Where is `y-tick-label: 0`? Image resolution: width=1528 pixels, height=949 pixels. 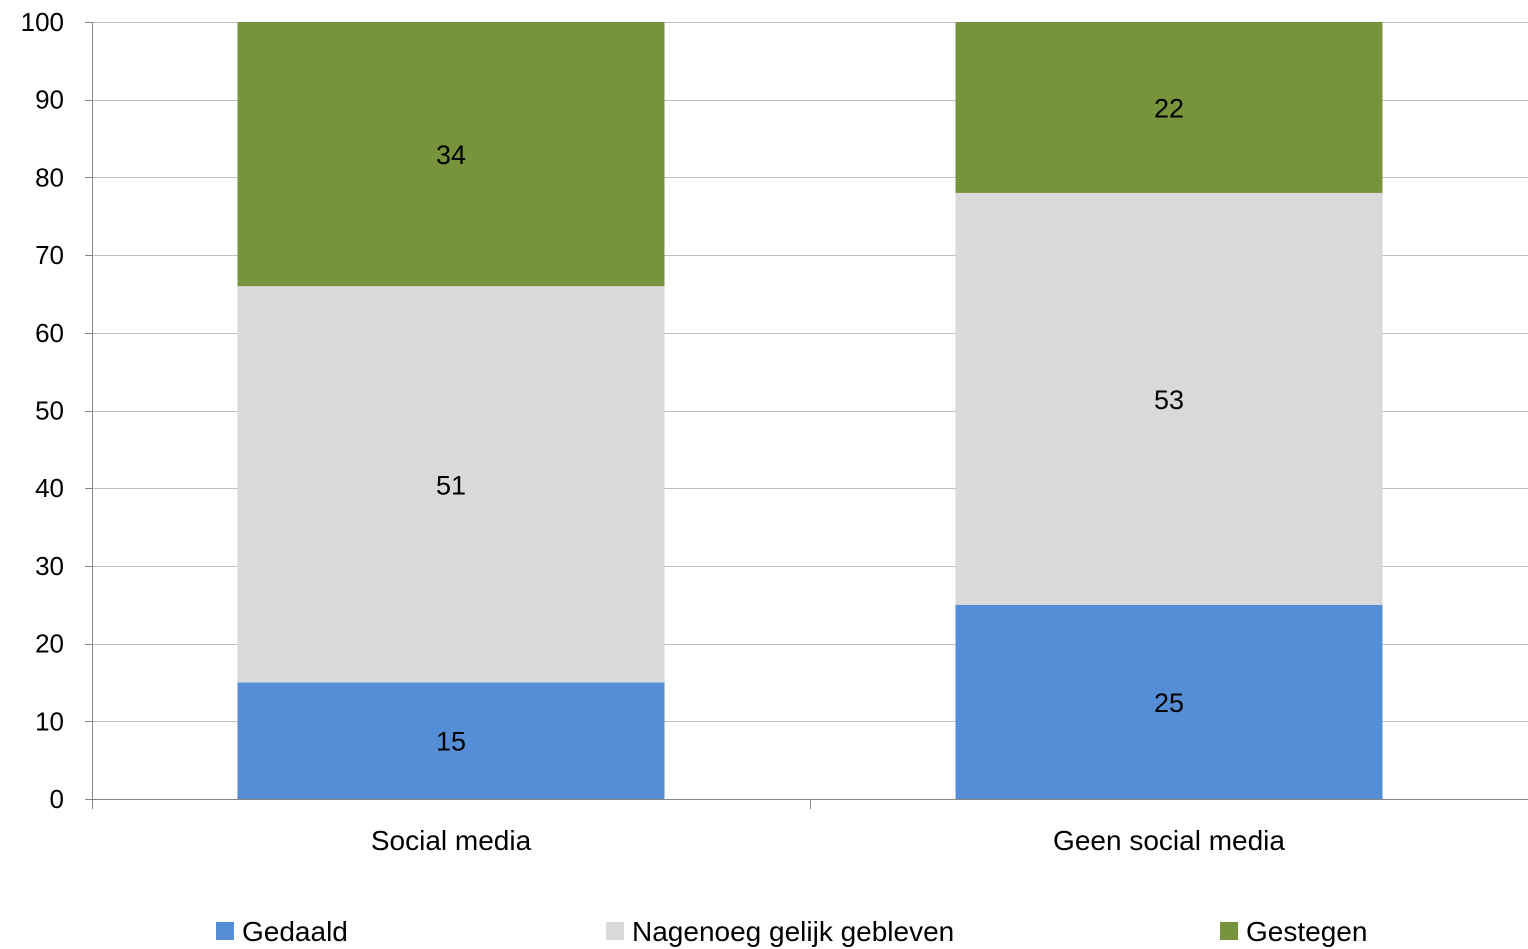
y-tick-label: 0 is located at coordinates (57, 799).